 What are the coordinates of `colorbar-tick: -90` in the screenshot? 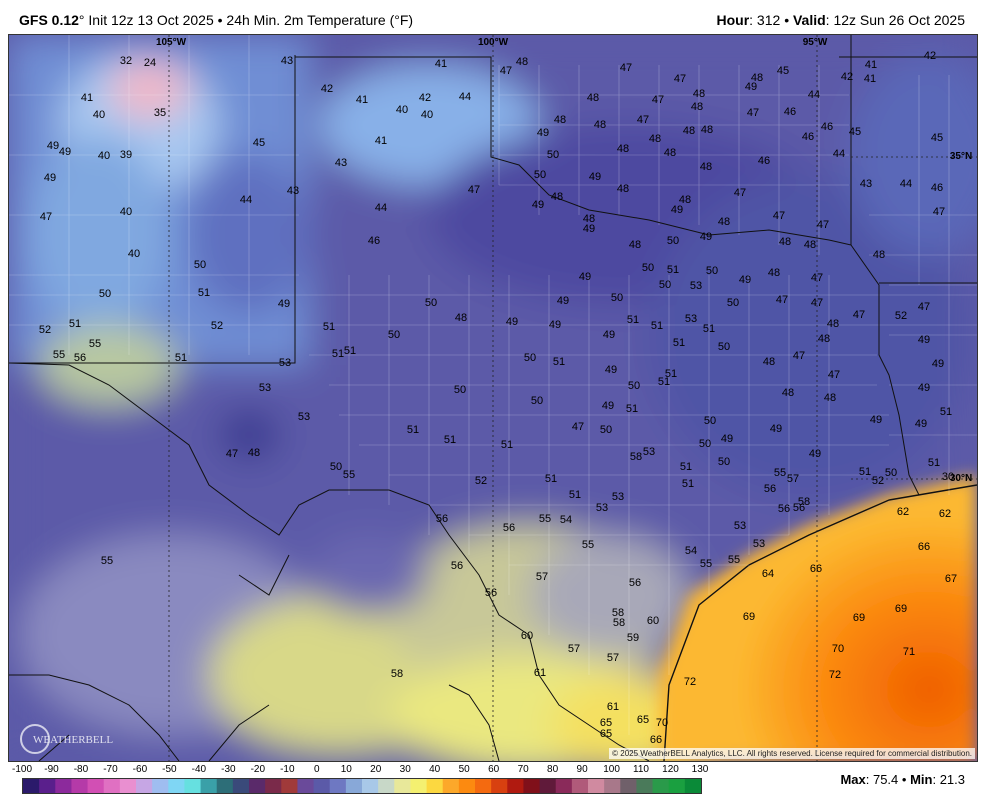 It's located at (51, 769).